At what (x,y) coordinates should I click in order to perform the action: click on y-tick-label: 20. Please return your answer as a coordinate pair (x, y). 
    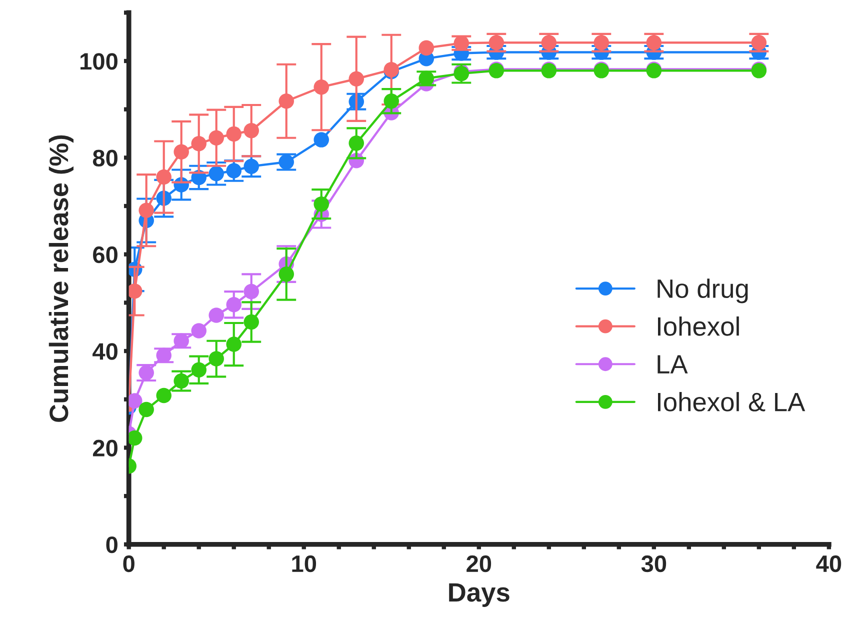
    Looking at the image, I should click on (105, 448).